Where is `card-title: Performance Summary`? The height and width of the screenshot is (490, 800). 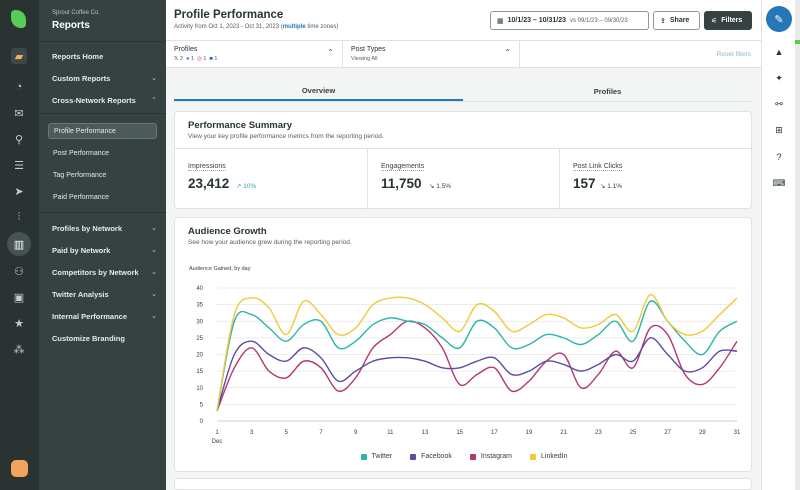 card-title: Performance Summary is located at coordinates (240, 125).